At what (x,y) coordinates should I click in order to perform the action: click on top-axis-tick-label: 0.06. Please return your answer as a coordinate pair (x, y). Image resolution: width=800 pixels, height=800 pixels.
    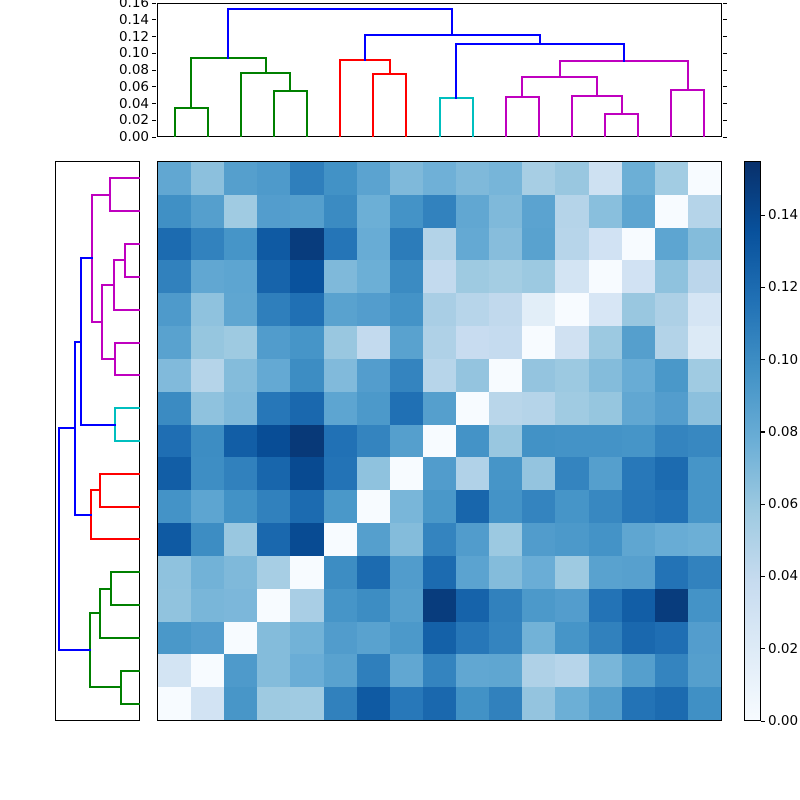
    Looking at the image, I should click on (133, 86).